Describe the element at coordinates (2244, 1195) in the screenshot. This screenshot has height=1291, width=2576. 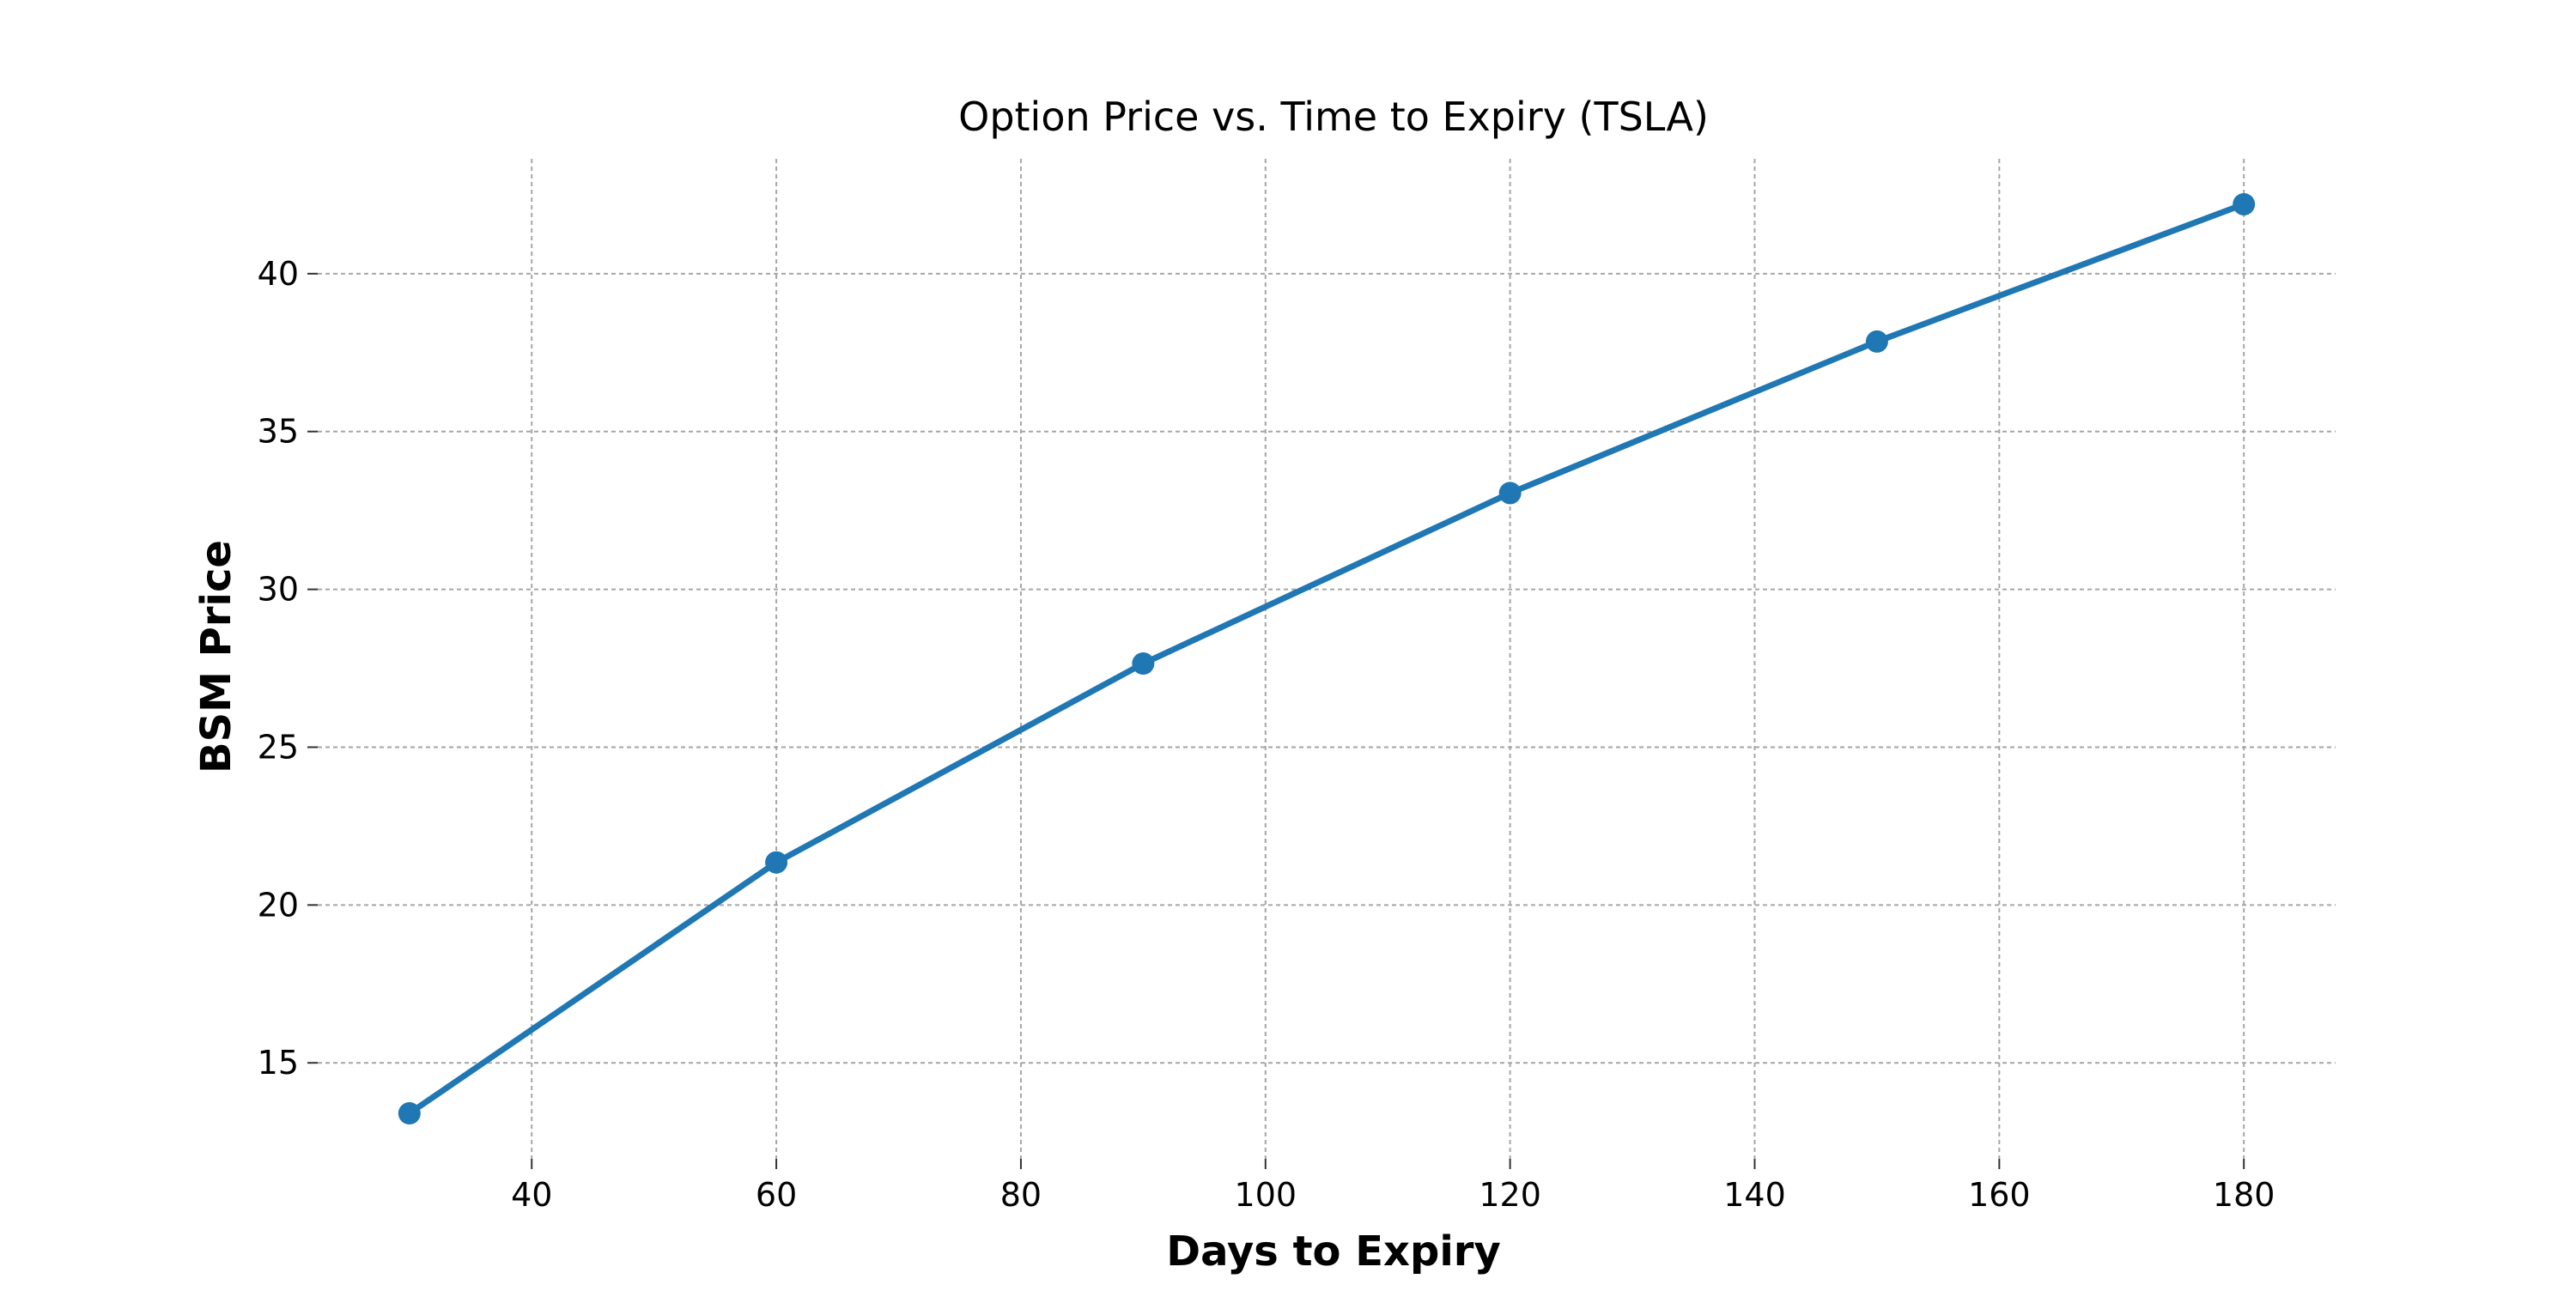
I see `x-tick-label: 180` at that location.